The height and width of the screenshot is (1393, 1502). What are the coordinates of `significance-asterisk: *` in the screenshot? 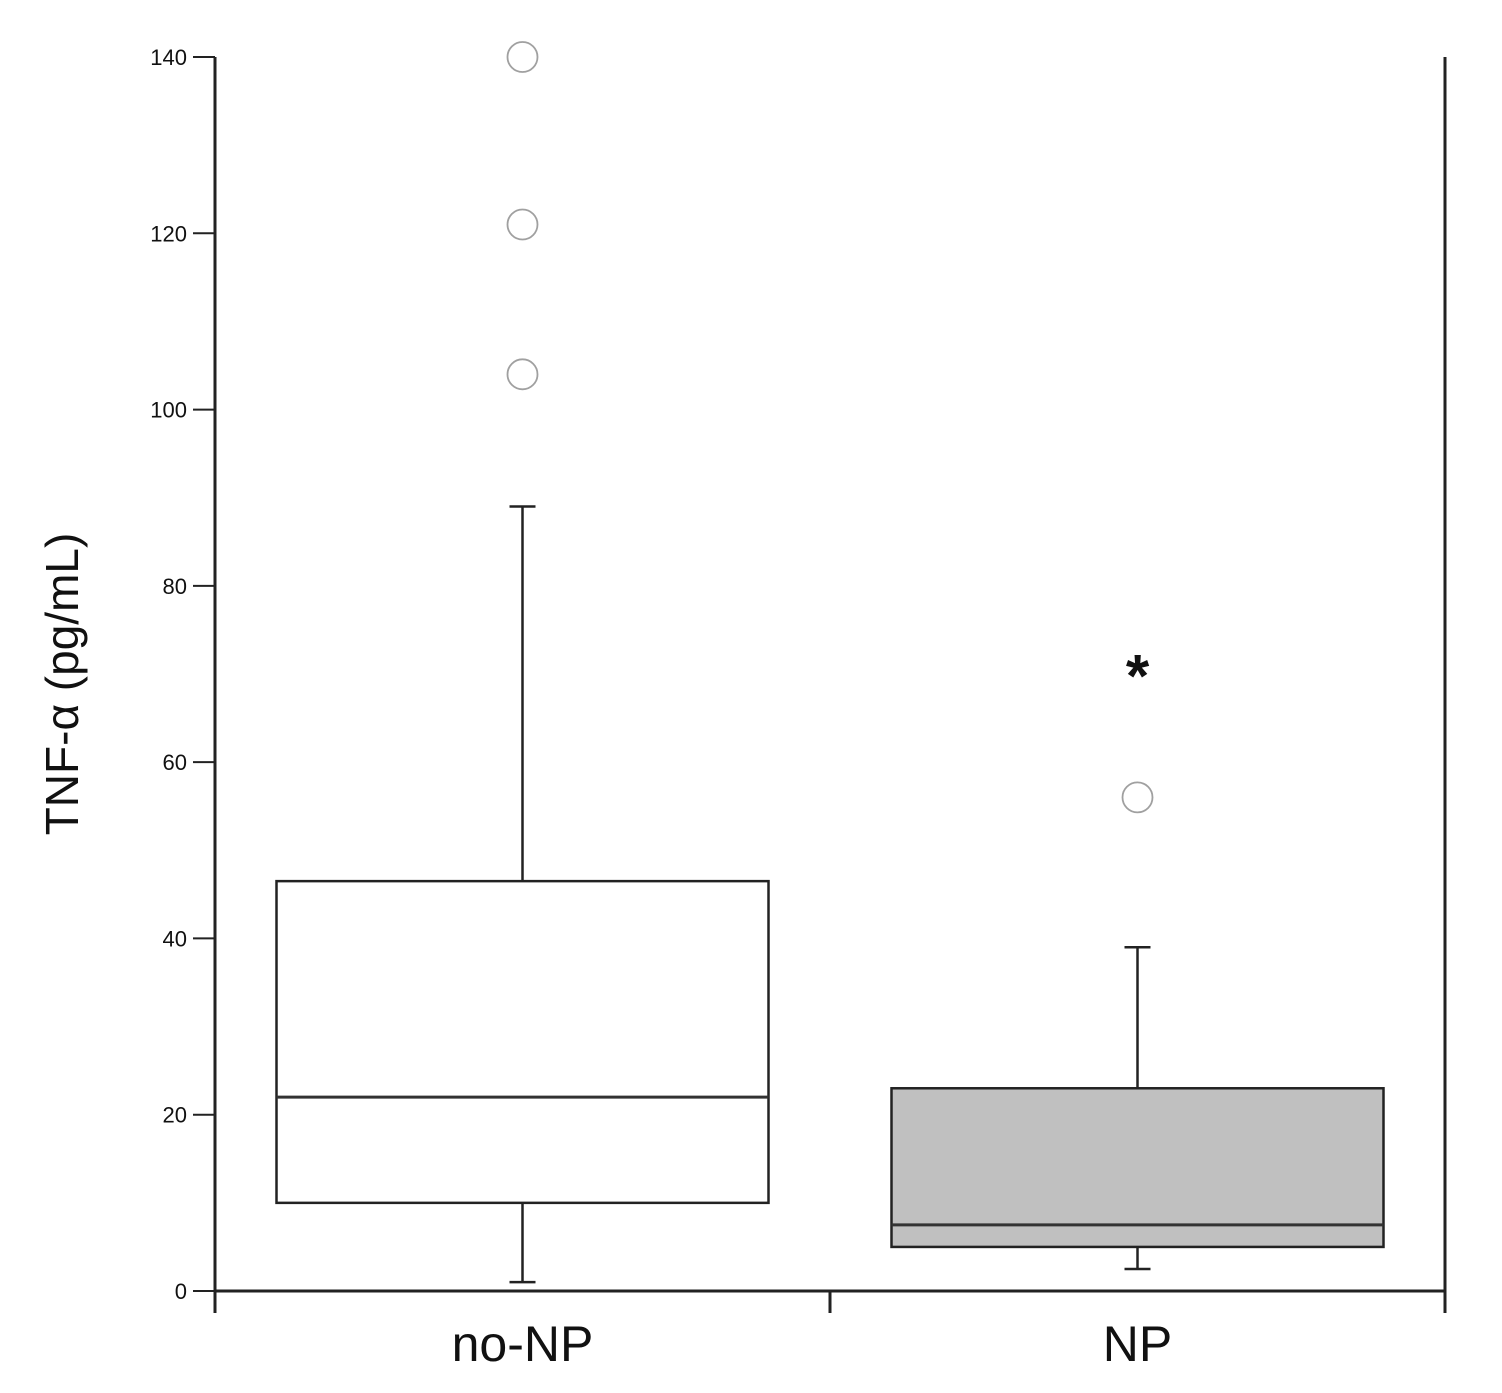 It's located at (1138, 675).